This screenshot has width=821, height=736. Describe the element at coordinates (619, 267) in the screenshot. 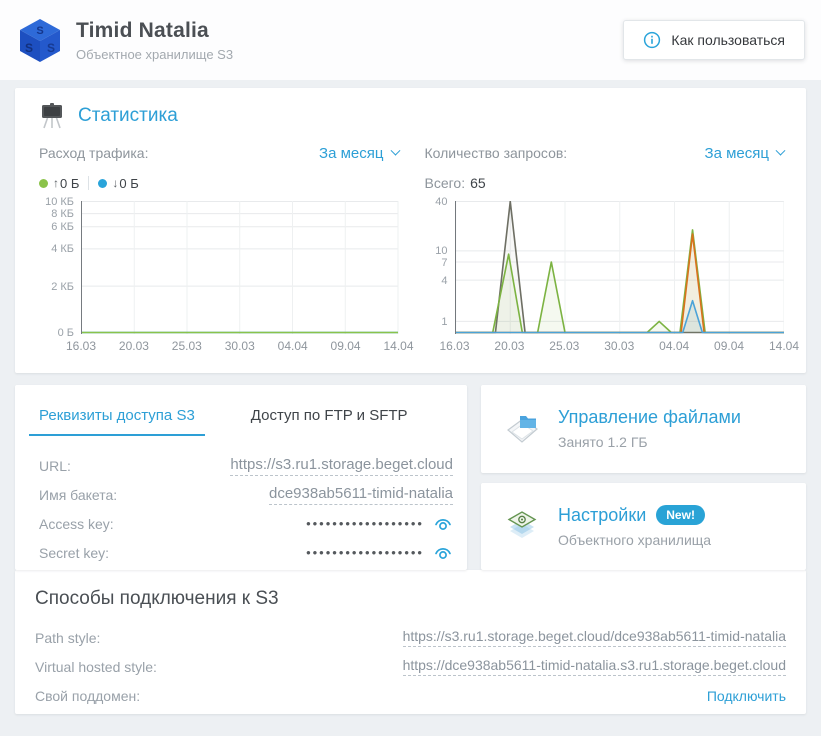

I see `requests-plot` at that location.